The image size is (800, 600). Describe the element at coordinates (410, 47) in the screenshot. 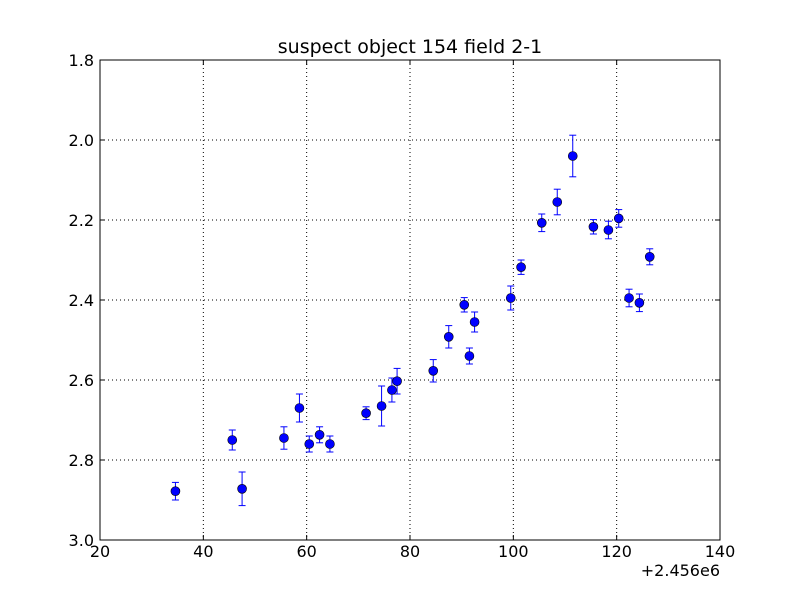

I see `chart-title: suspect object 154 field 2-1` at that location.